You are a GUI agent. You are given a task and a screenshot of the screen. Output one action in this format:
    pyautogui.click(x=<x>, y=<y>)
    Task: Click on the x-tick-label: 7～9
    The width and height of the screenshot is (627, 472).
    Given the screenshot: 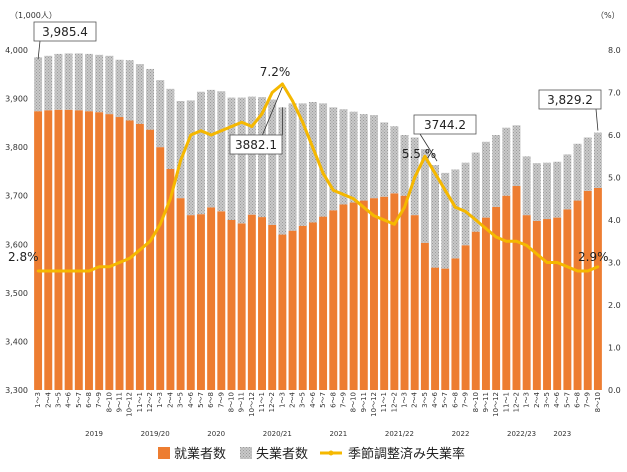 What is the action you would take?
    pyautogui.click(x=99, y=400)
    